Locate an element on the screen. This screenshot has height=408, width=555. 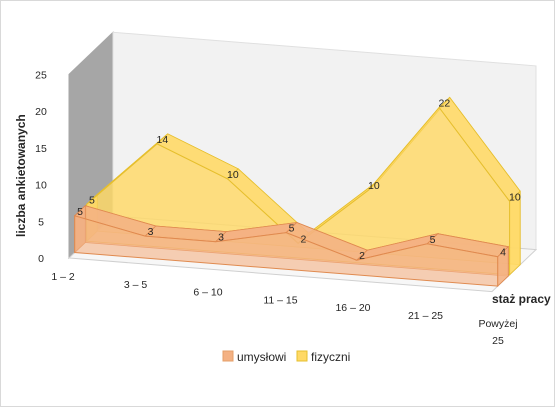
x-tick-label: Powyżej is located at coordinates (497, 324).